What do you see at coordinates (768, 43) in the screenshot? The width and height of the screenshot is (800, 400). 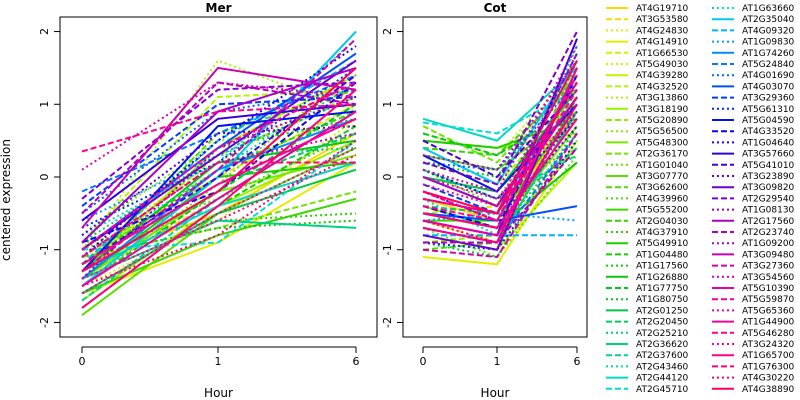 I see `legend-entry-AT1G09830: AT1G09830` at bounding box center [768, 43].